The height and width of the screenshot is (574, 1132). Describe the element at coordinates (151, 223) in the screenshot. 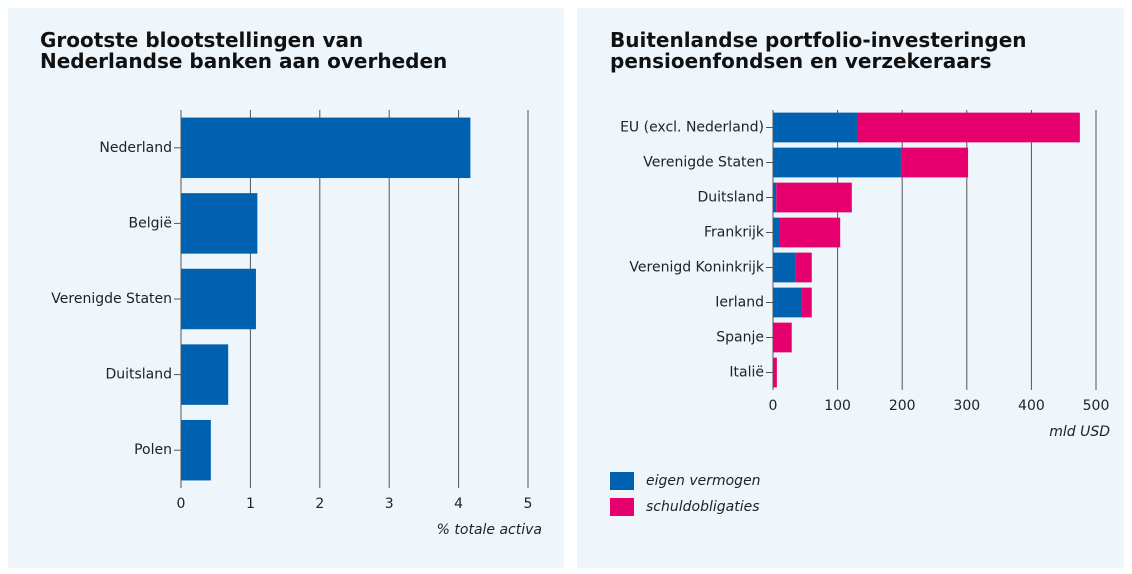

I see `y-tick-label: België` at that location.